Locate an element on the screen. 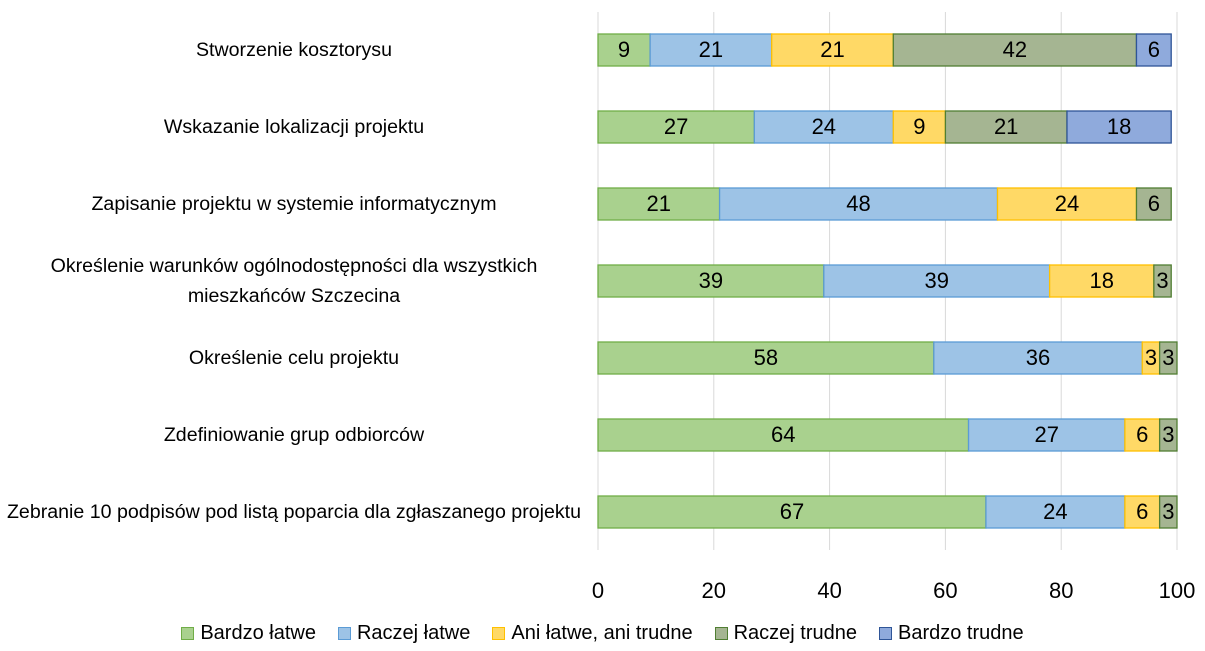 This screenshot has height=651, width=1205. data-label: 64 is located at coordinates (783, 434).